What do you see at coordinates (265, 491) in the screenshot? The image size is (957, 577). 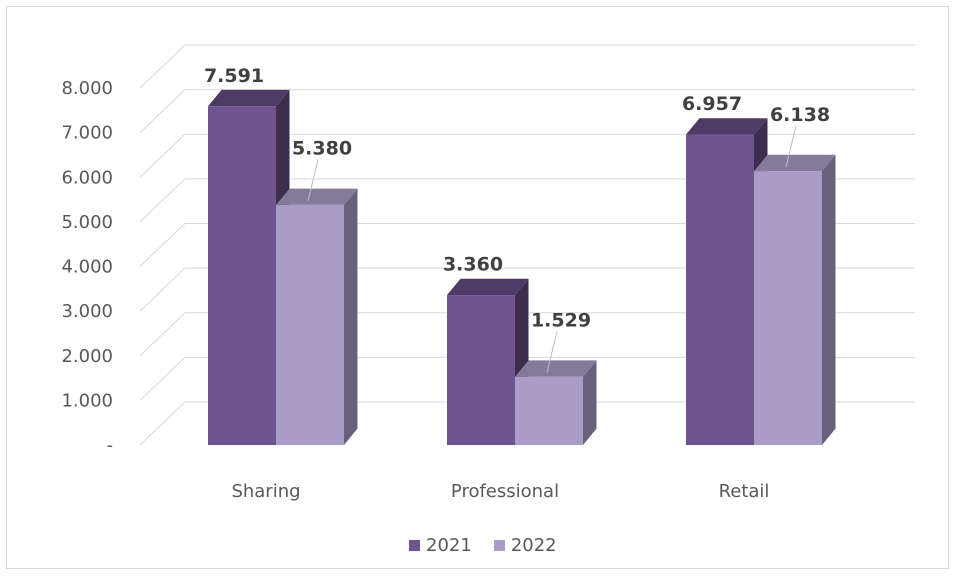 I see `category-label-sharing: Sharing` at bounding box center [265, 491].